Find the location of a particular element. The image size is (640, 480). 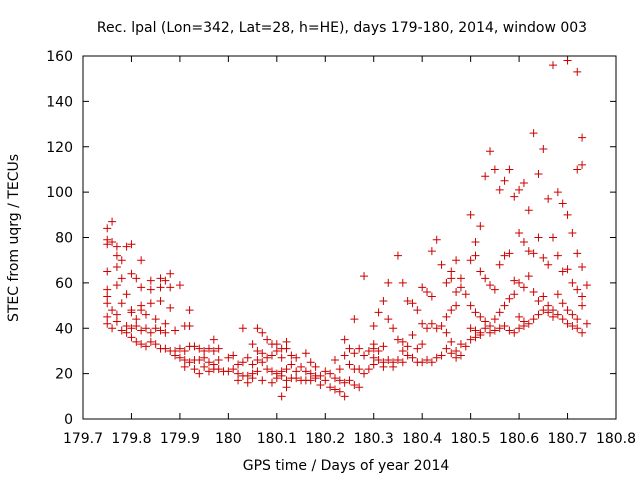

y-tick-label: 160 is located at coordinates (59, 57).